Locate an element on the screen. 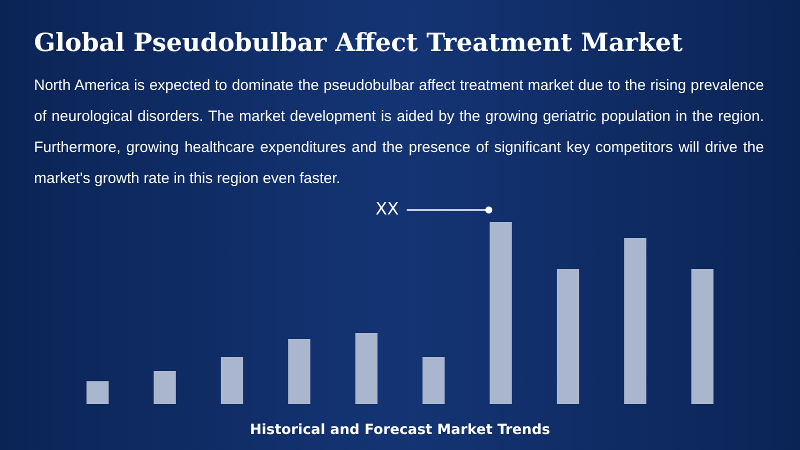  text: XX is located at coordinates (388, 209).